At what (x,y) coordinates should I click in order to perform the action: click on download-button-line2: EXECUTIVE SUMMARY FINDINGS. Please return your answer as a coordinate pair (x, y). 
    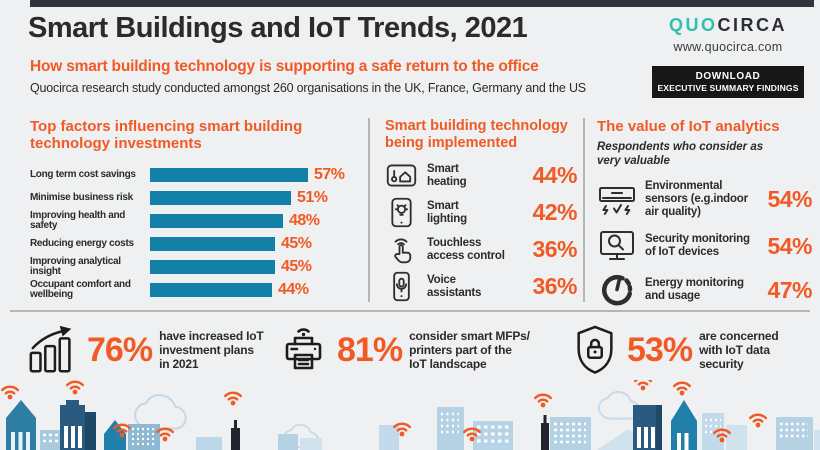
    Looking at the image, I should click on (728, 88).